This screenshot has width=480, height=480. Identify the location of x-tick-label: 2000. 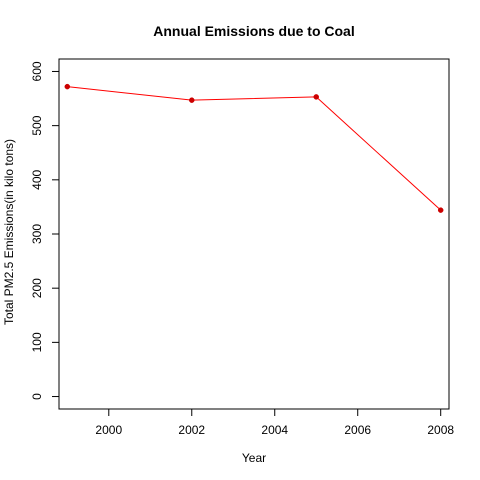
(108, 430).